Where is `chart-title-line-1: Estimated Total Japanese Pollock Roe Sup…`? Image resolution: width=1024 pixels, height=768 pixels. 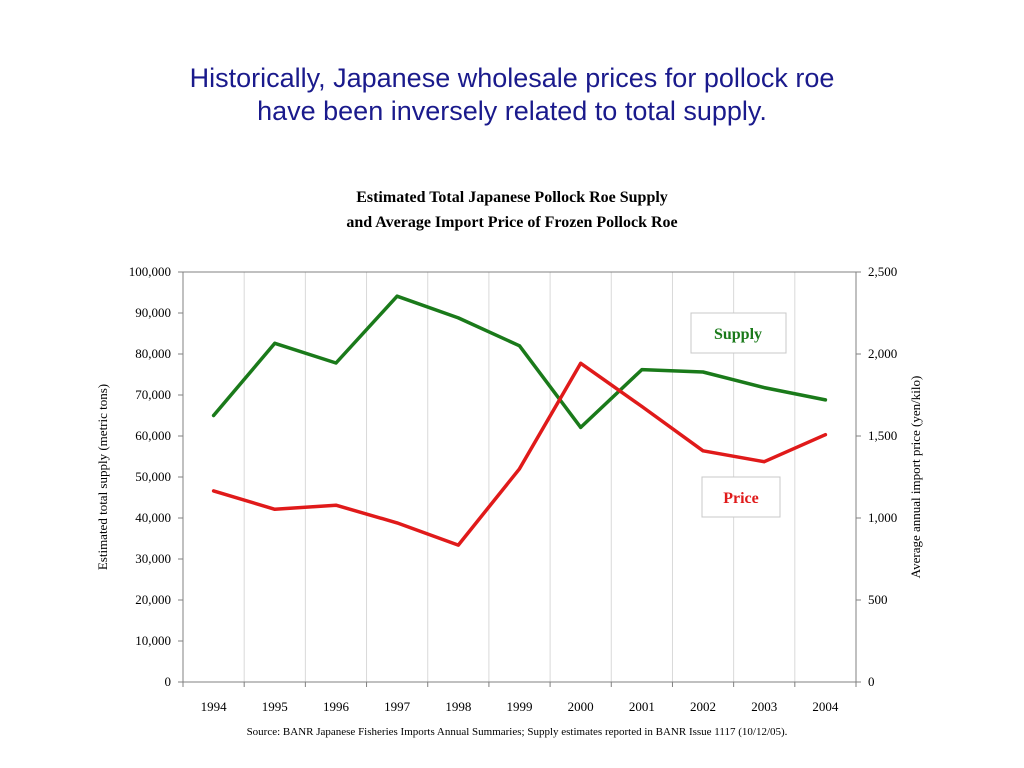
chart-title-line-1: Estimated Total Japanese Pollock Roe Sup… is located at coordinates (512, 197).